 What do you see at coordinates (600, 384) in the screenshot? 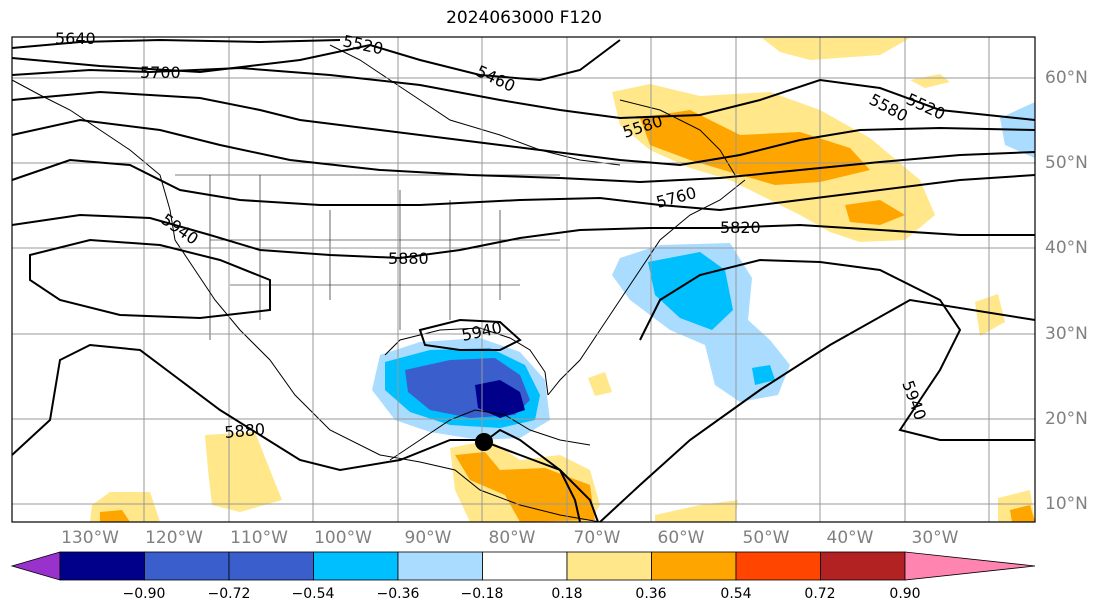
I see `warm-patch-caribbean` at bounding box center [600, 384].